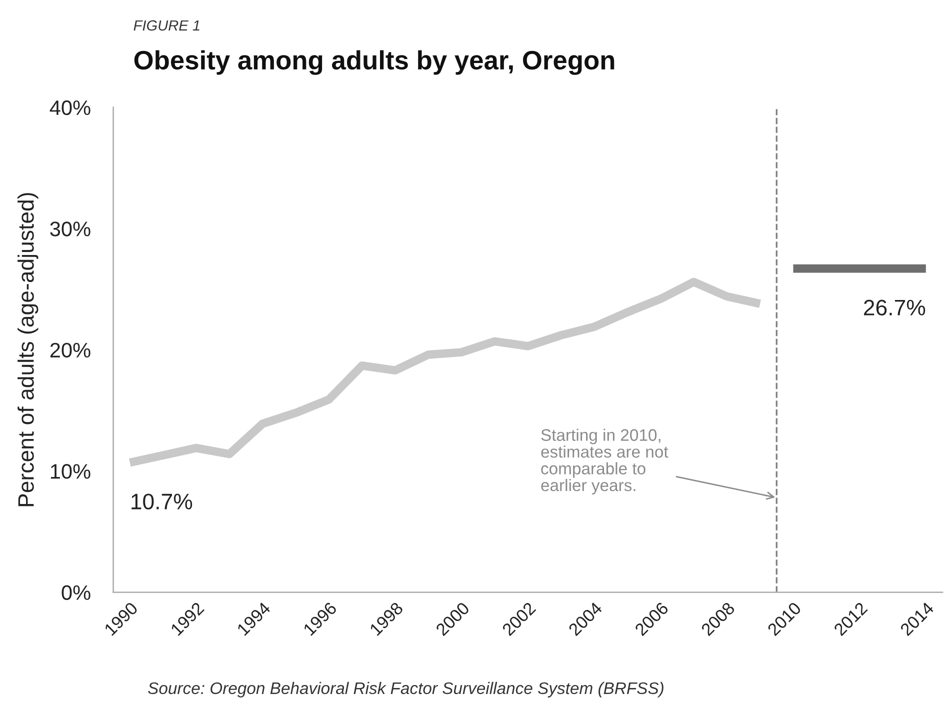  What do you see at coordinates (374, 62) in the screenshot?
I see `chart-title: Obesity among adults by year, Oregon` at bounding box center [374, 62].